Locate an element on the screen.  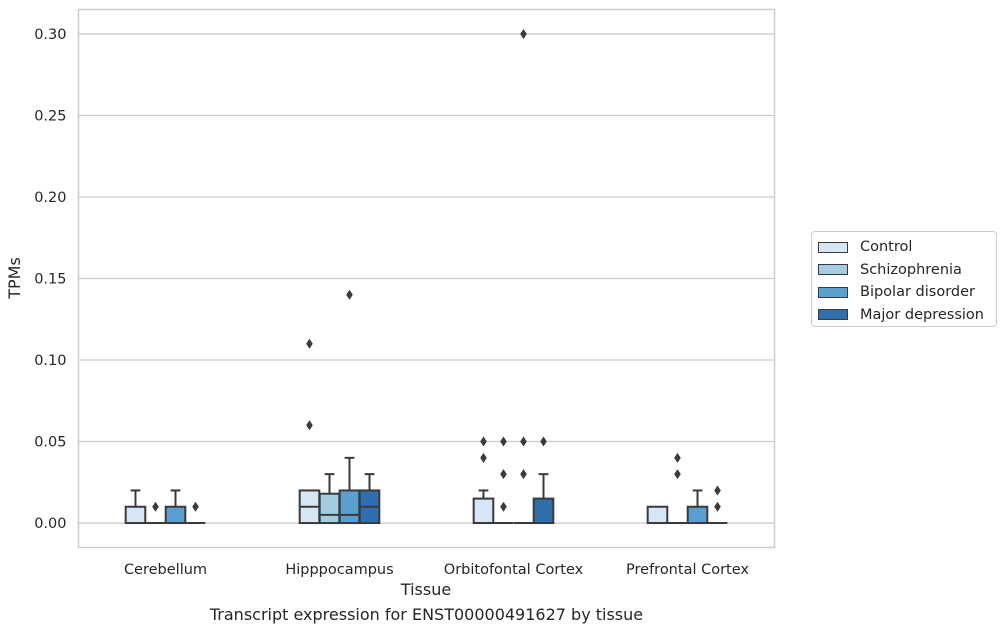
x-axis-label: Tissue is located at coordinates (425, 589).